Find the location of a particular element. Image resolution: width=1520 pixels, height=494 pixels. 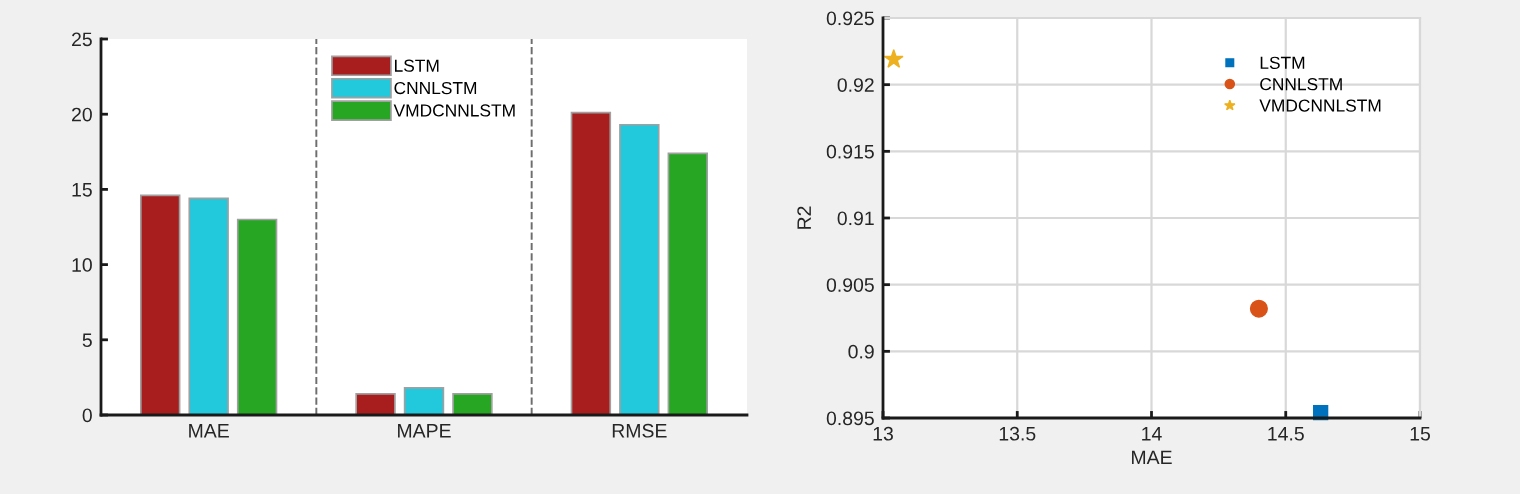

y-tick-label: 10 is located at coordinates (82, 265).